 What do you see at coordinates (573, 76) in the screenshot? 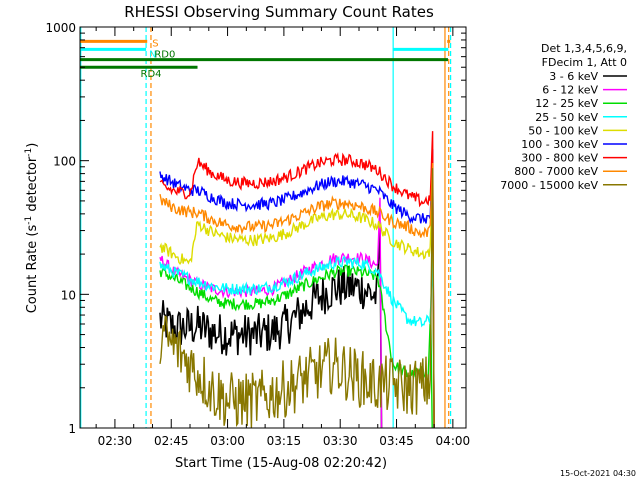
I see `legend-label-0: 3 - 6 keV` at bounding box center [573, 76].